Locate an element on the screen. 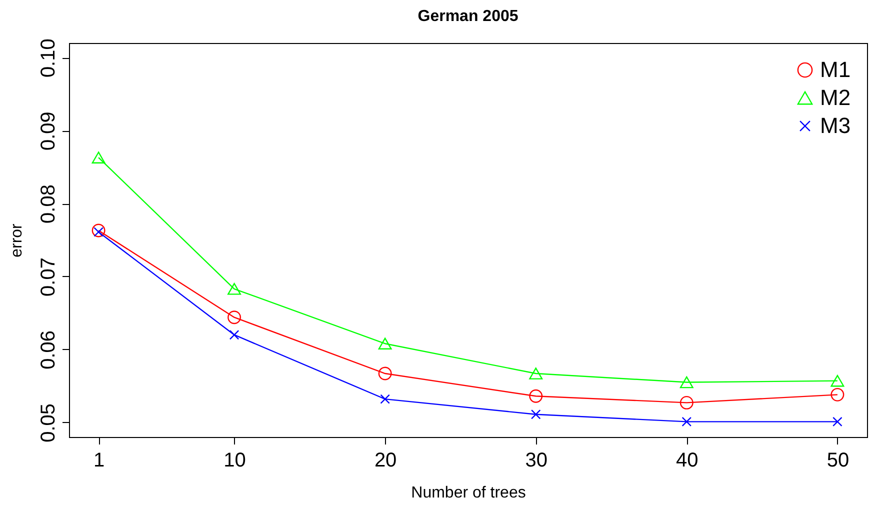 This screenshot has width=888, height=514. x-tick-label: 1 is located at coordinates (99, 461).